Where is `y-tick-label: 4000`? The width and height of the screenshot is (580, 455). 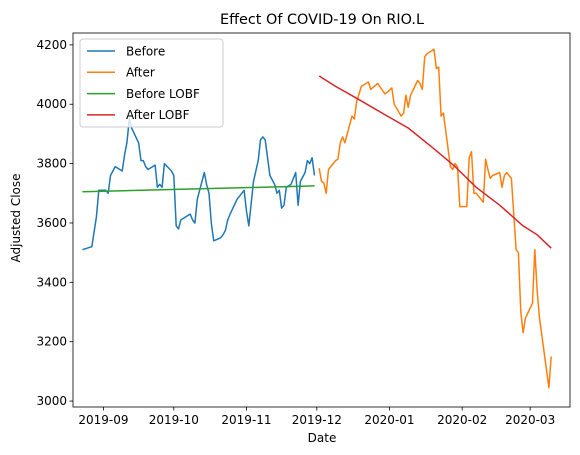 y-tick-label: 4000 is located at coordinates (51, 104).